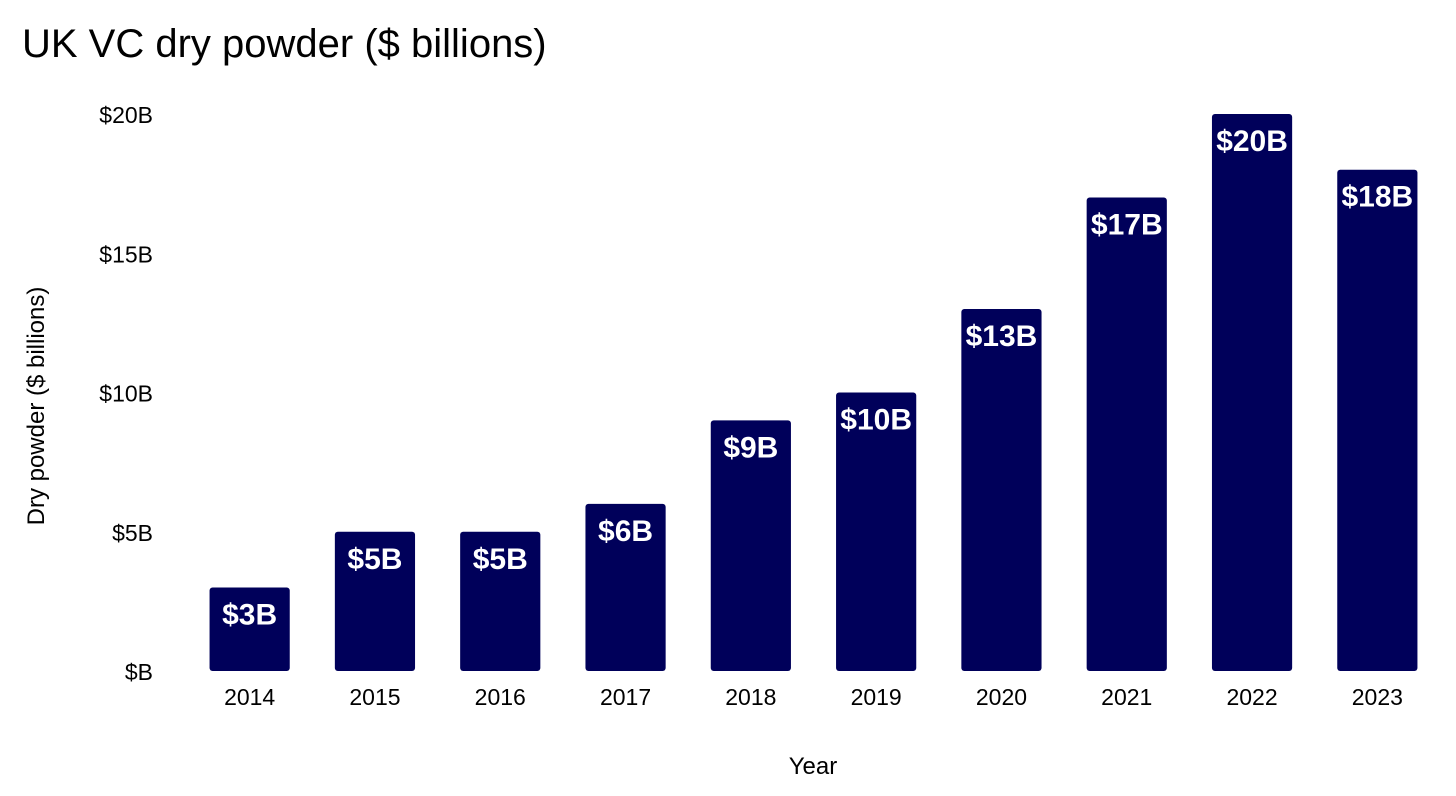  I want to click on data-label: $17B, so click(1127, 225).